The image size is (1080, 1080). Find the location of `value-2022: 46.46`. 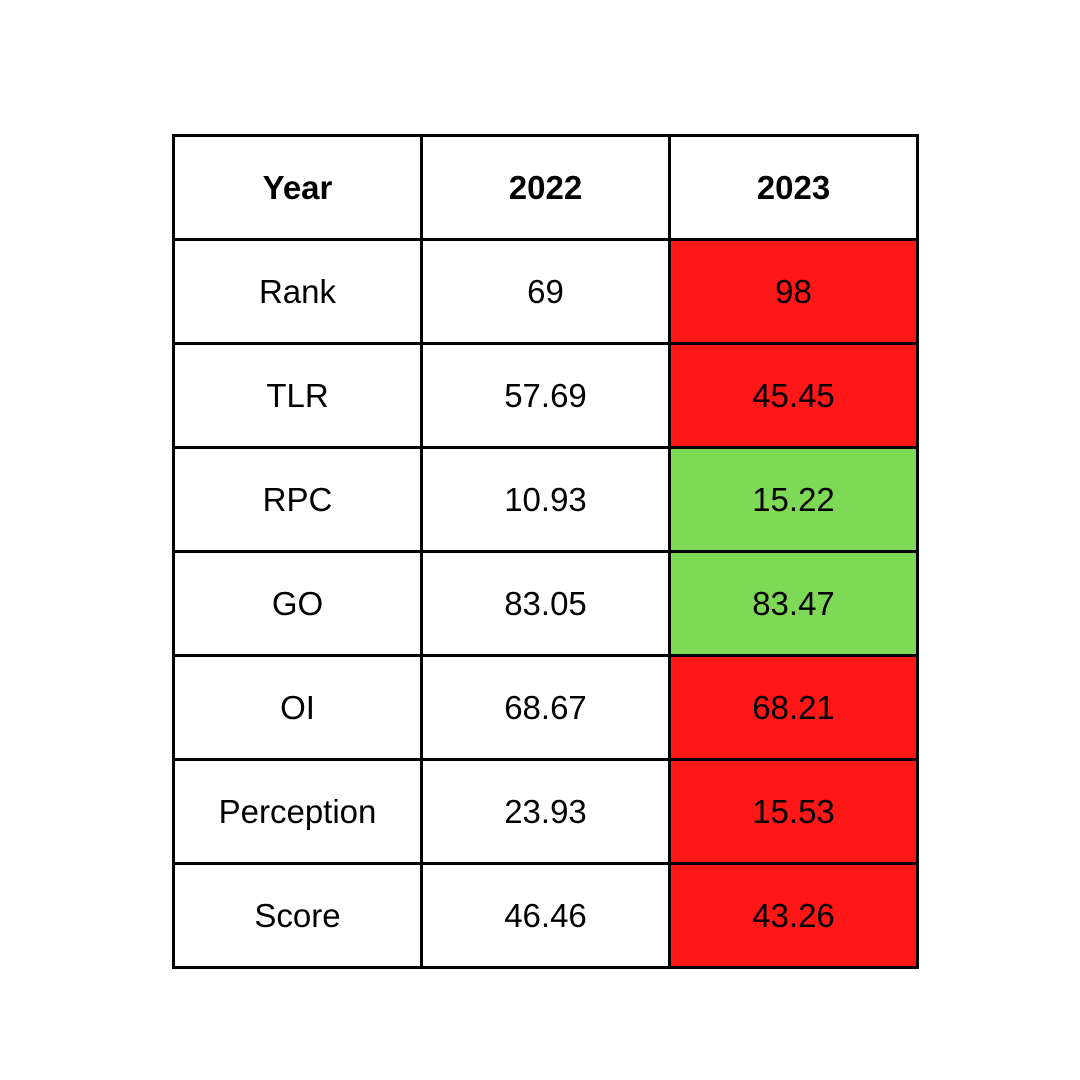

value-2022: 46.46 is located at coordinates (545, 915).